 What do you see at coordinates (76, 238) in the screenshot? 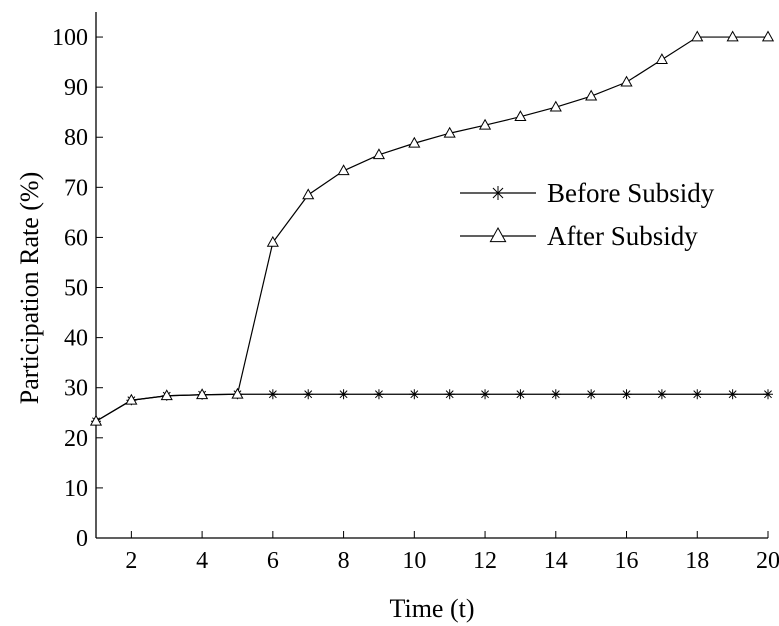
I see `y-tick-label: 60` at bounding box center [76, 238].